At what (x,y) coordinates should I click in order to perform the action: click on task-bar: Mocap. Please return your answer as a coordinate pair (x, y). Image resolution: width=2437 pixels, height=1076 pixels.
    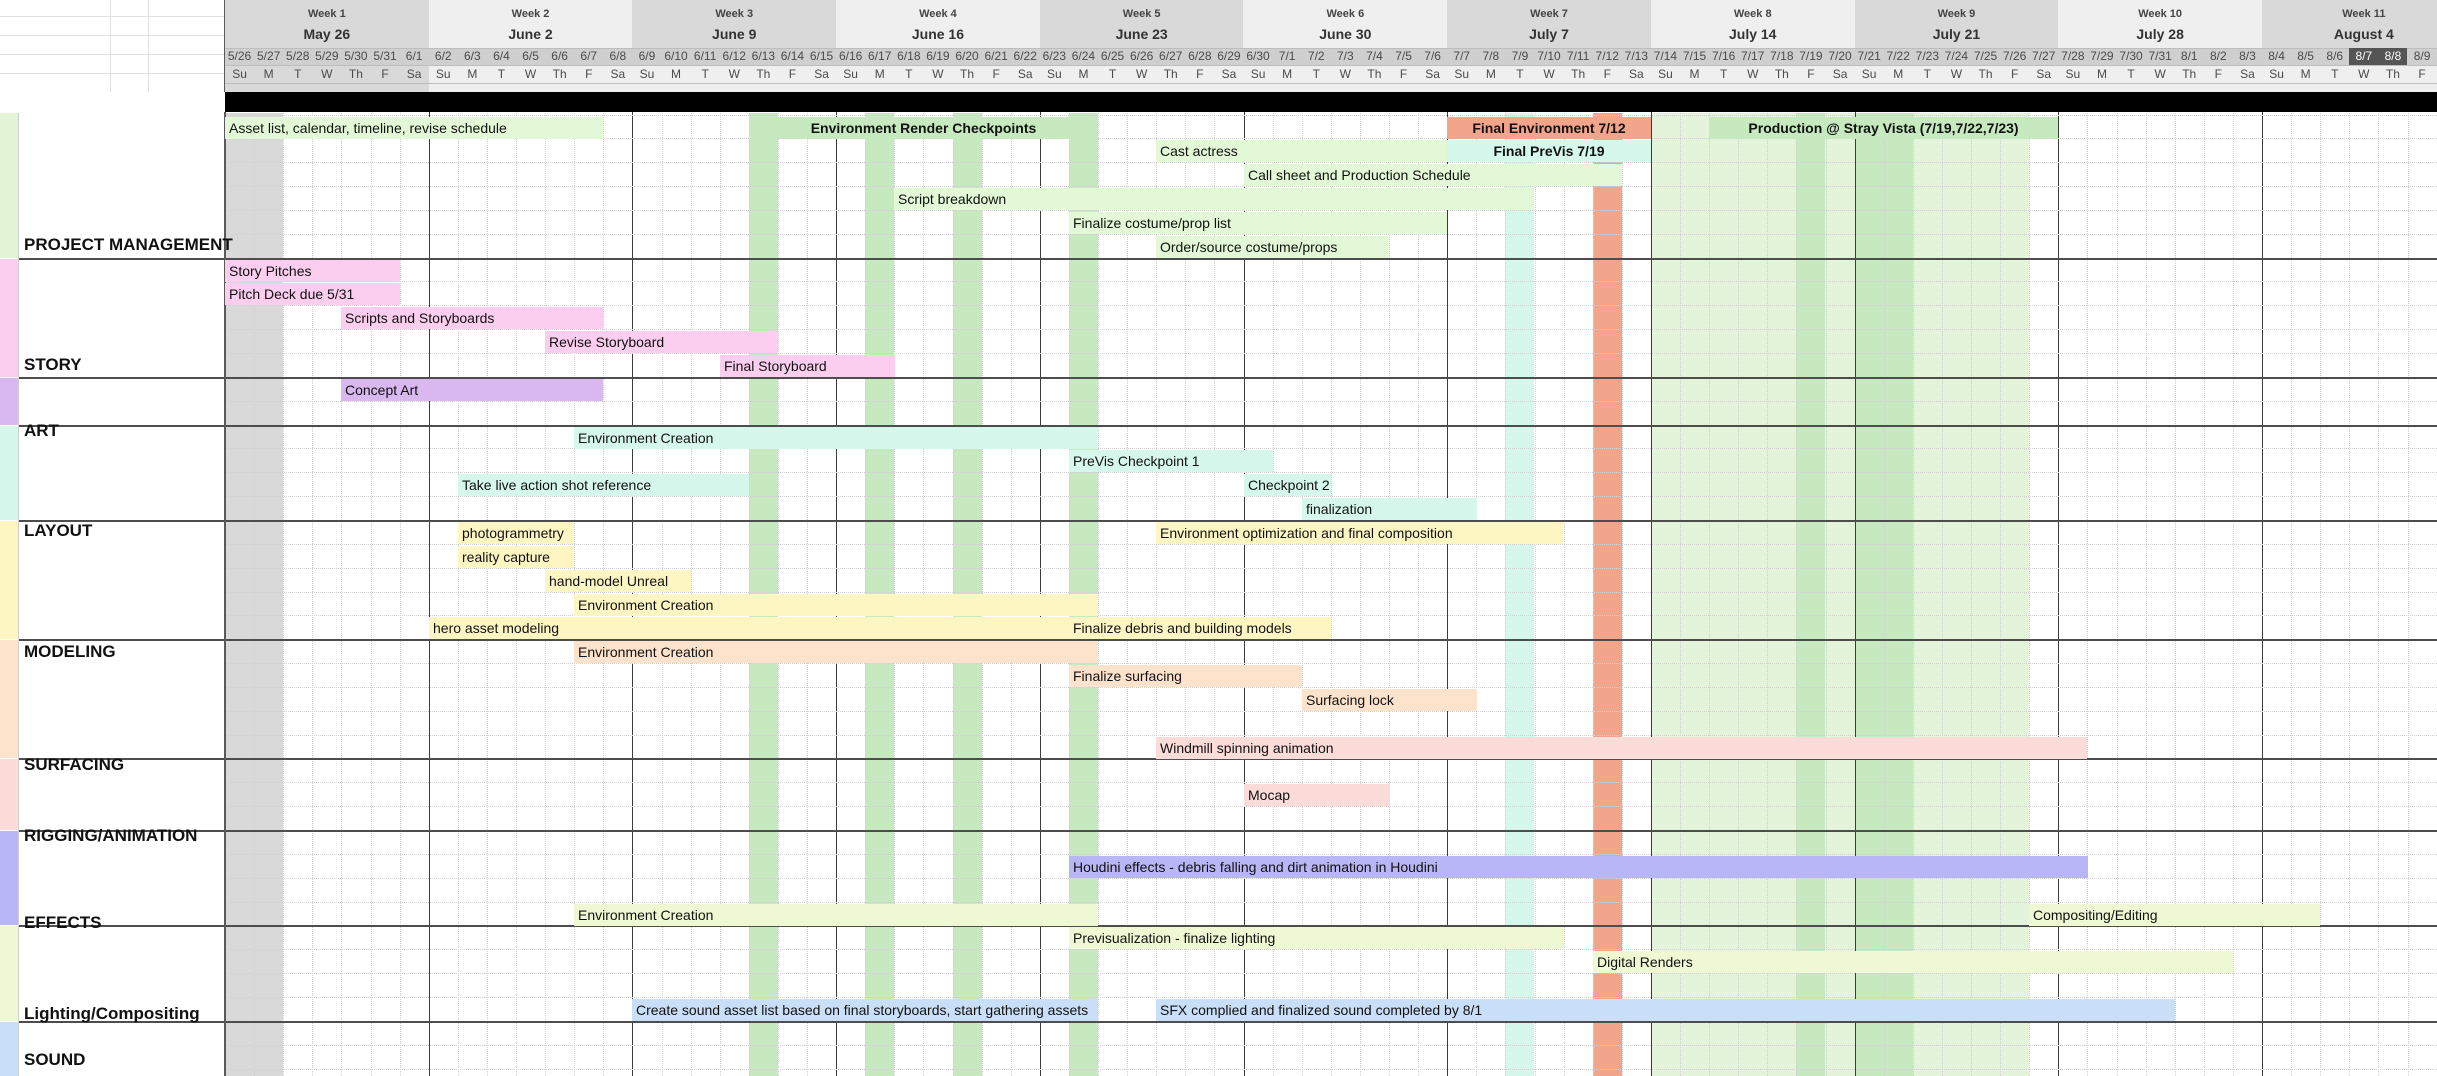
    Looking at the image, I should click on (1317, 795).